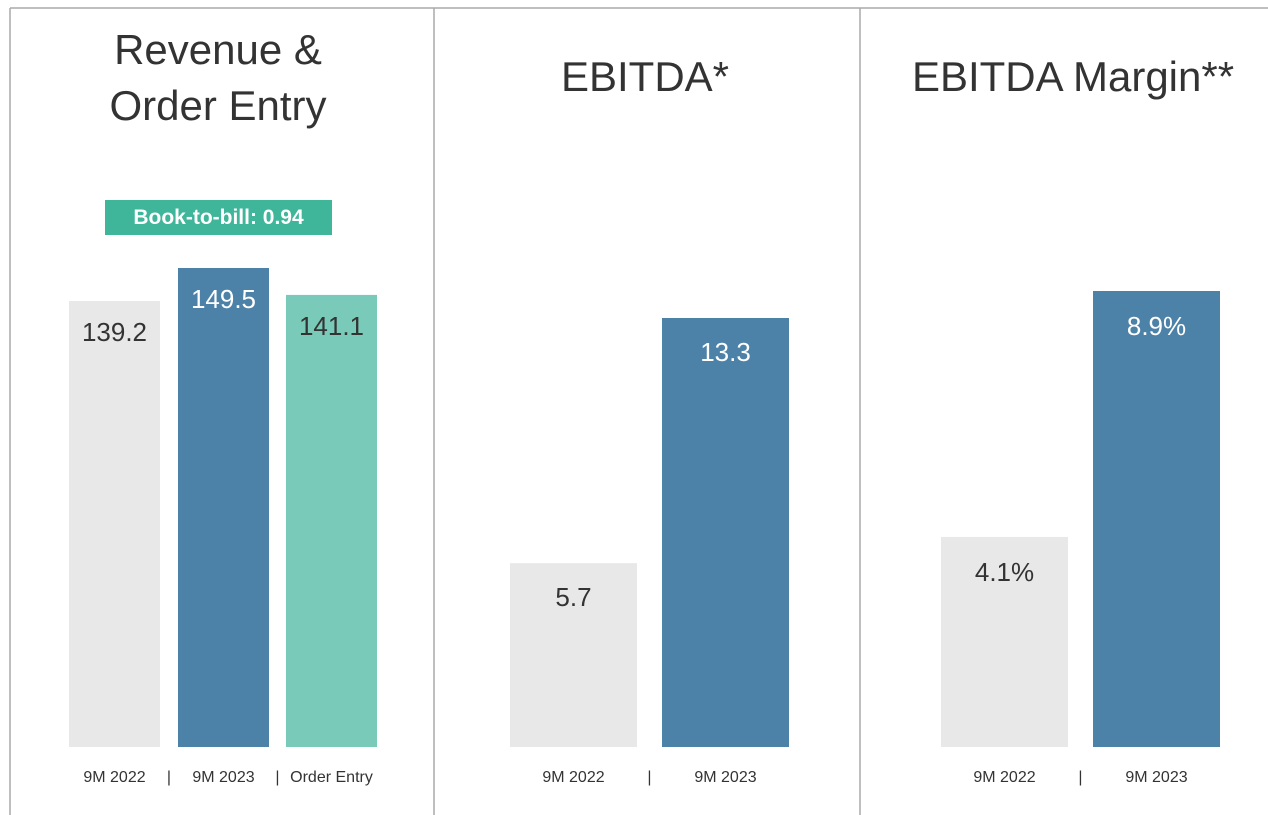 The width and height of the screenshot is (1268, 815). What do you see at coordinates (331, 777) in the screenshot?
I see `x-tick-label: Order Entry` at bounding box center [331, 777].